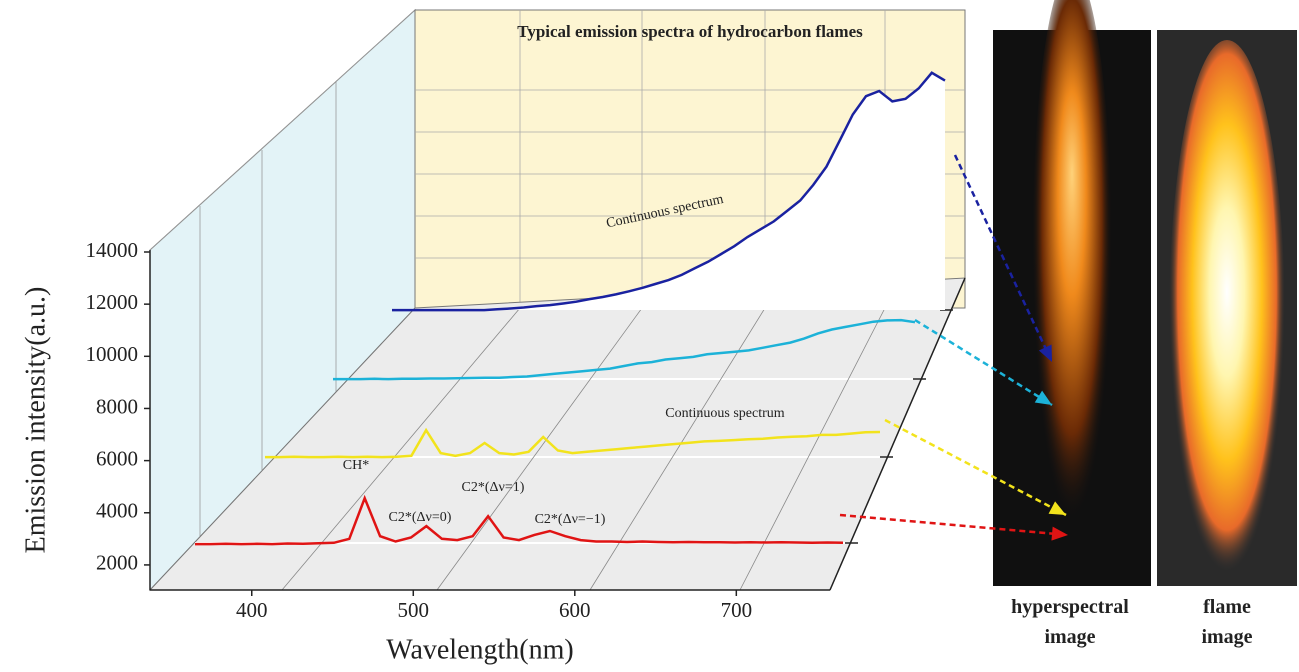  What do you see at coordinates (112, 354) in the screenshot?
I see `y-tick-label: 10000` at bounding box center [112, 354].